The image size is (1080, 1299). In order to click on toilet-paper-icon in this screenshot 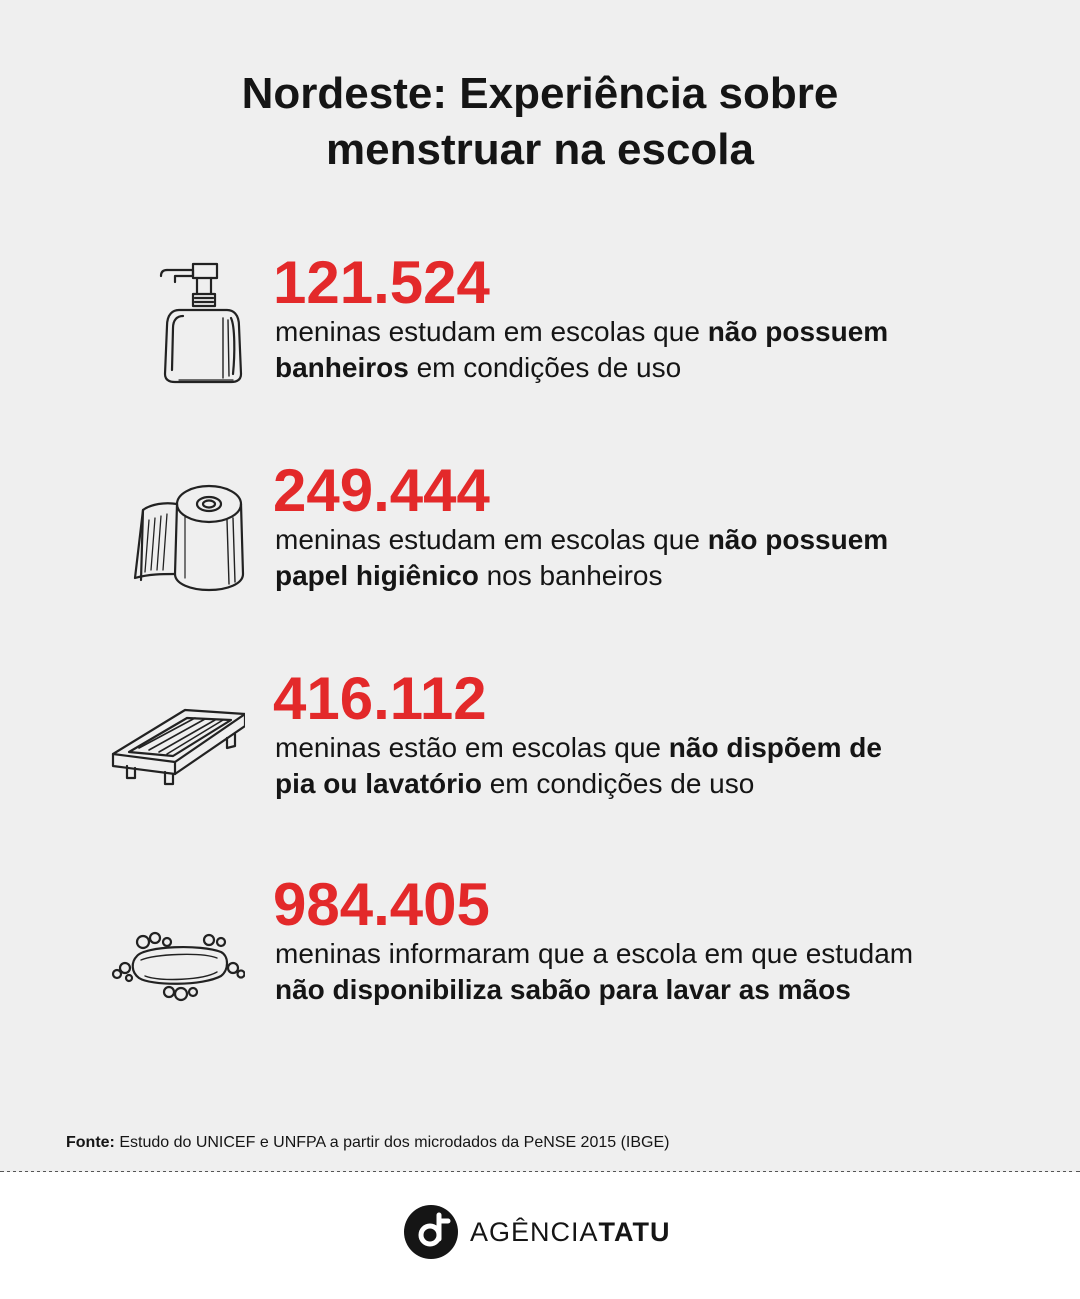, I will do `click(175, 535)`.